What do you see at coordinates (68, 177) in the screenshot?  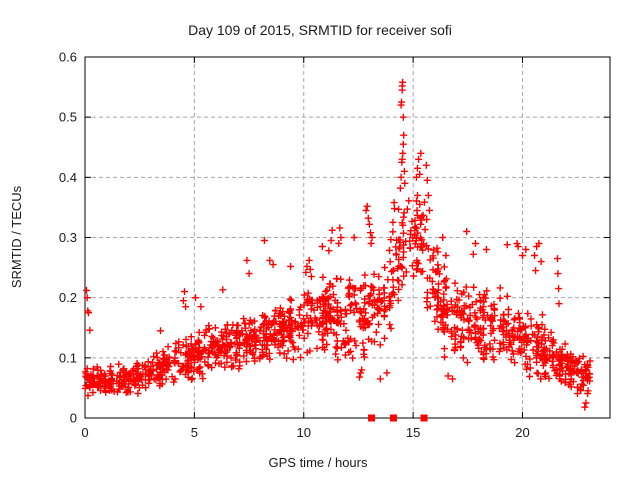 I see `y-tick-label: 0.4` at bounding box center [68, 177].